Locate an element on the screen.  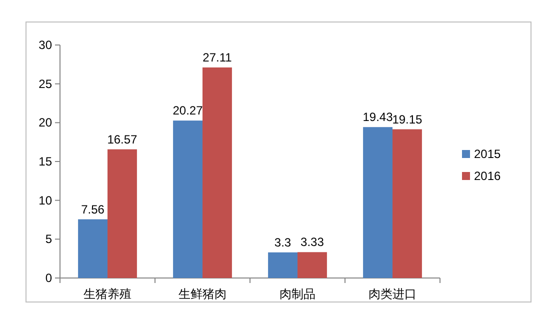
data-label: 16.57 is located at coordinates (122, 139).